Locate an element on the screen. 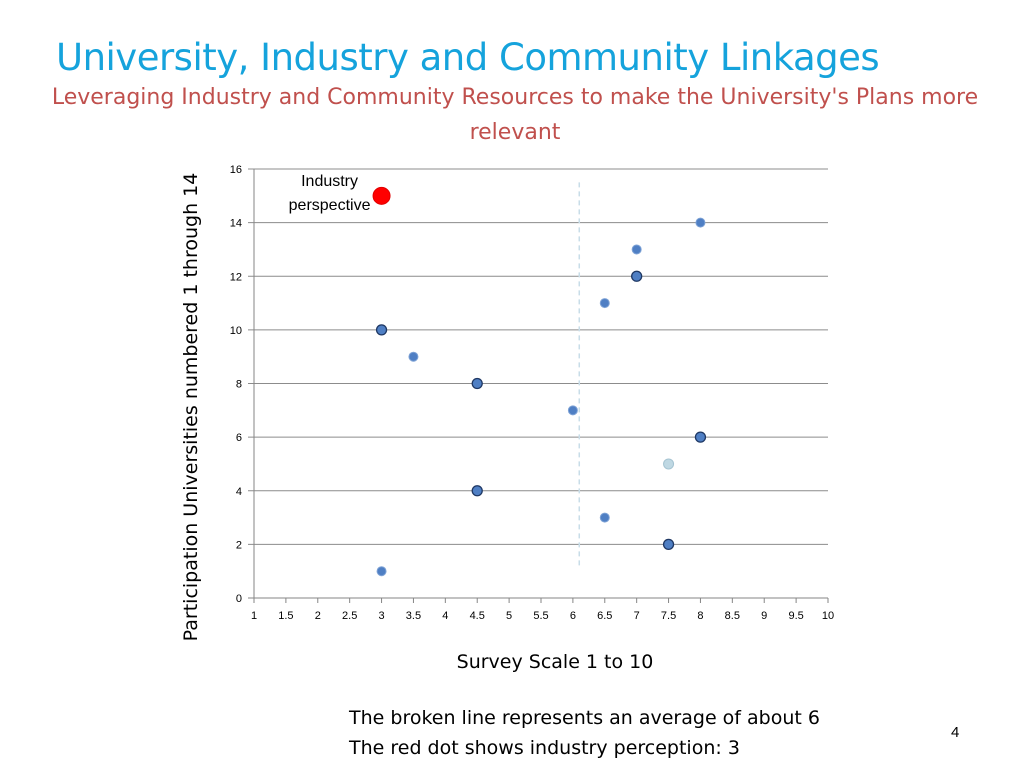  x-tick-label: 6.5 is located at coordinates (604, 616).